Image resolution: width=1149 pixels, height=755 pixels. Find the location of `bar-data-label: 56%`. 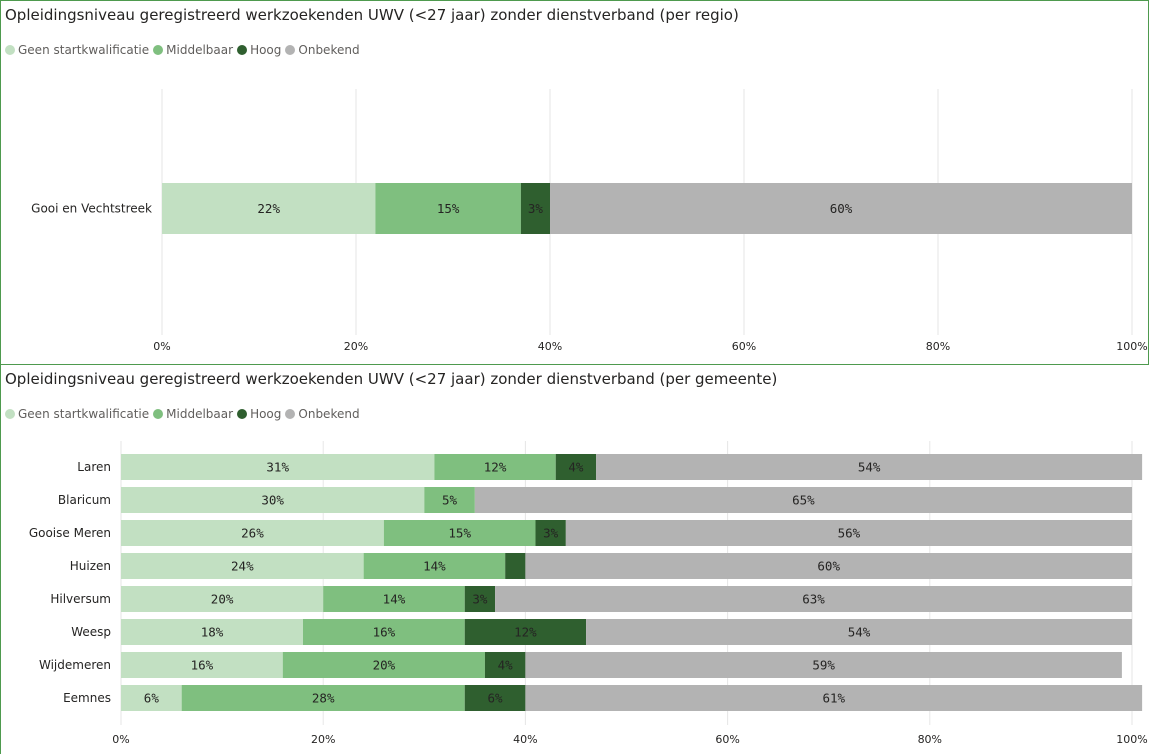

bar-data-label: 56% is located at coordinates (849, 533).